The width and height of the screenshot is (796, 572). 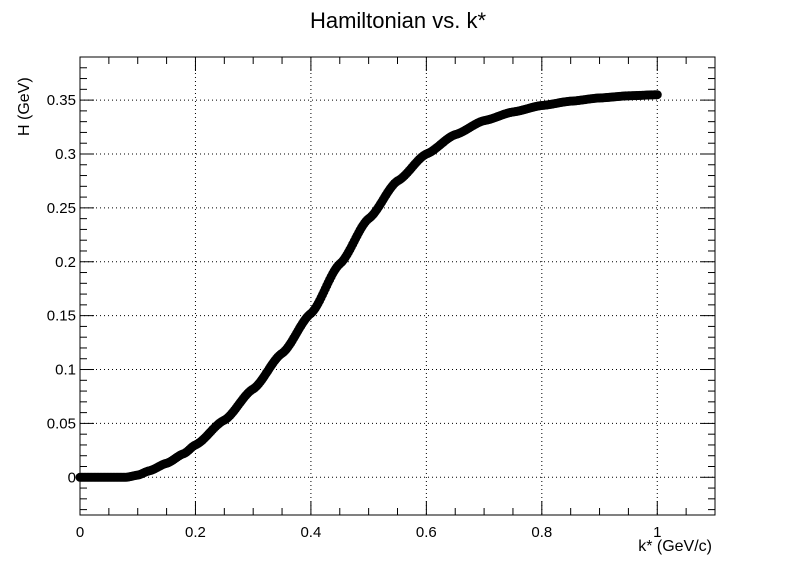 What do you see at coordinates (541, 532) in the screenshot?
I see `x-tick-label: 0.8` at bounding box center [541, 532].